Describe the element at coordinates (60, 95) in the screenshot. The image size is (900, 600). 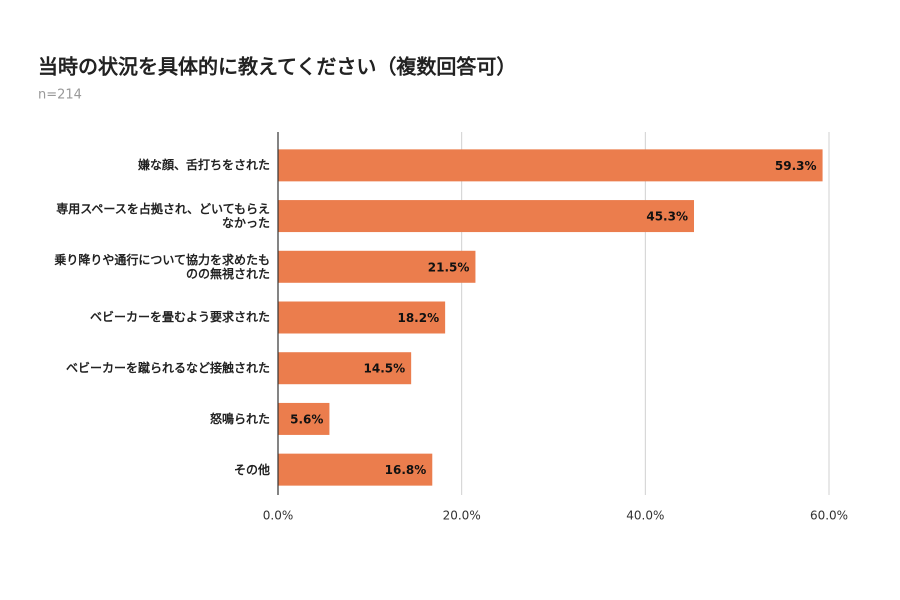
I see `chart-subtitle: n=214` at that location.